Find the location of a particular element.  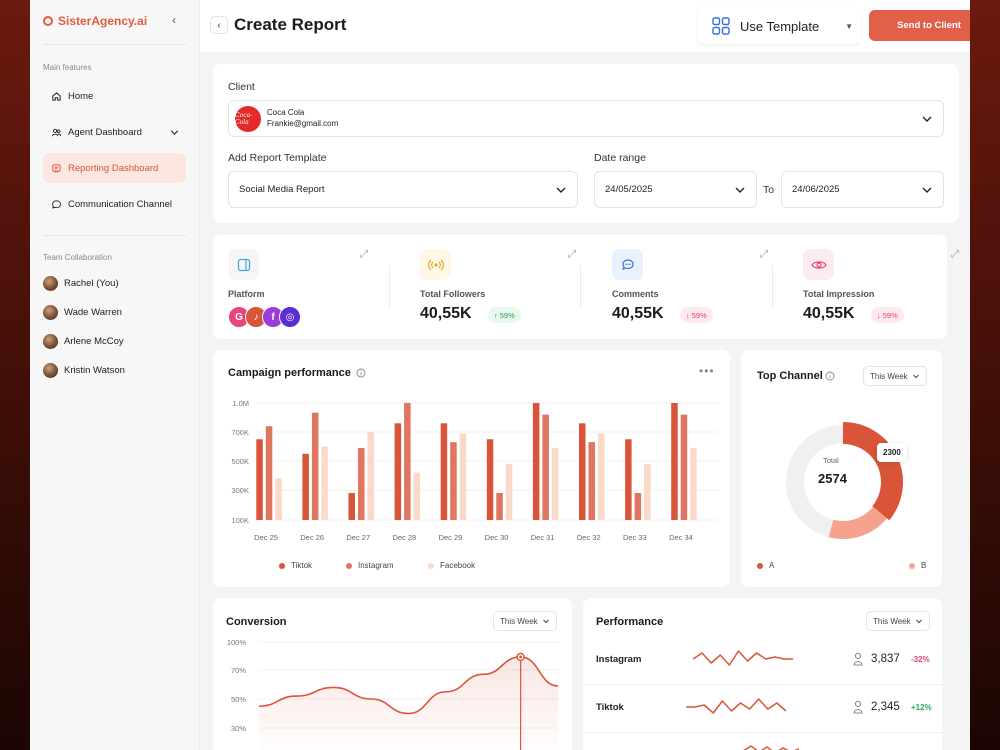

instagram-sparkline is located at coordinates (743, 658).